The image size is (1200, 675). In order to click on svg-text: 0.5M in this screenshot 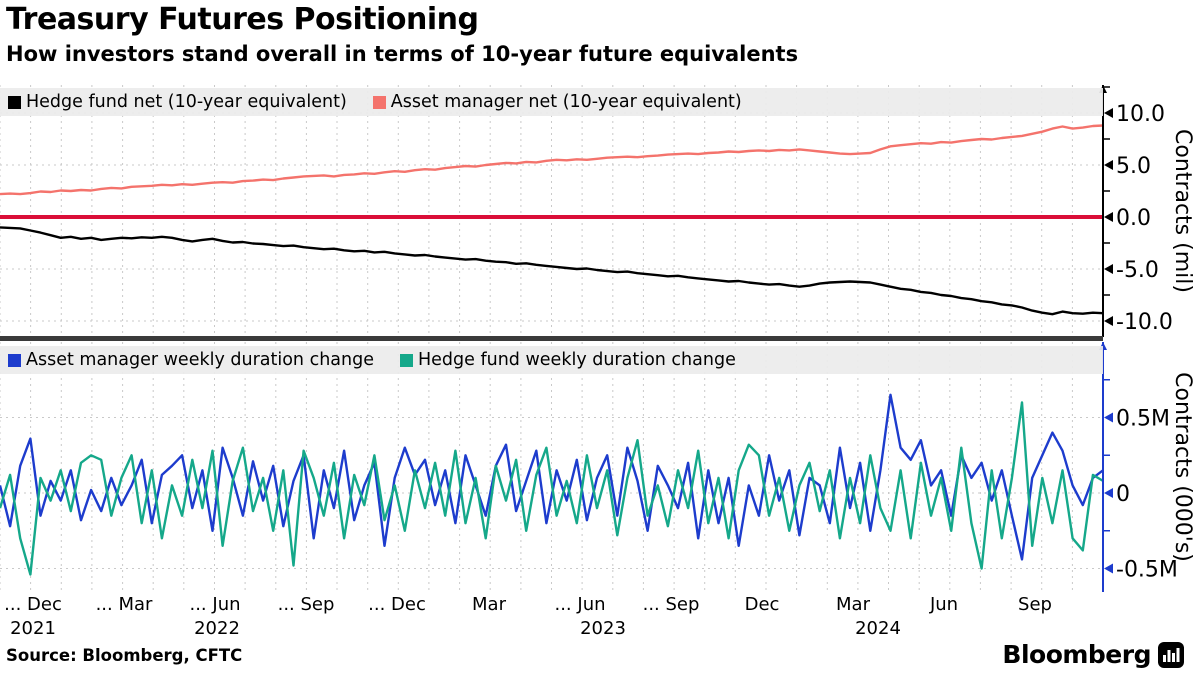, I will do `click(1143, 419)`.